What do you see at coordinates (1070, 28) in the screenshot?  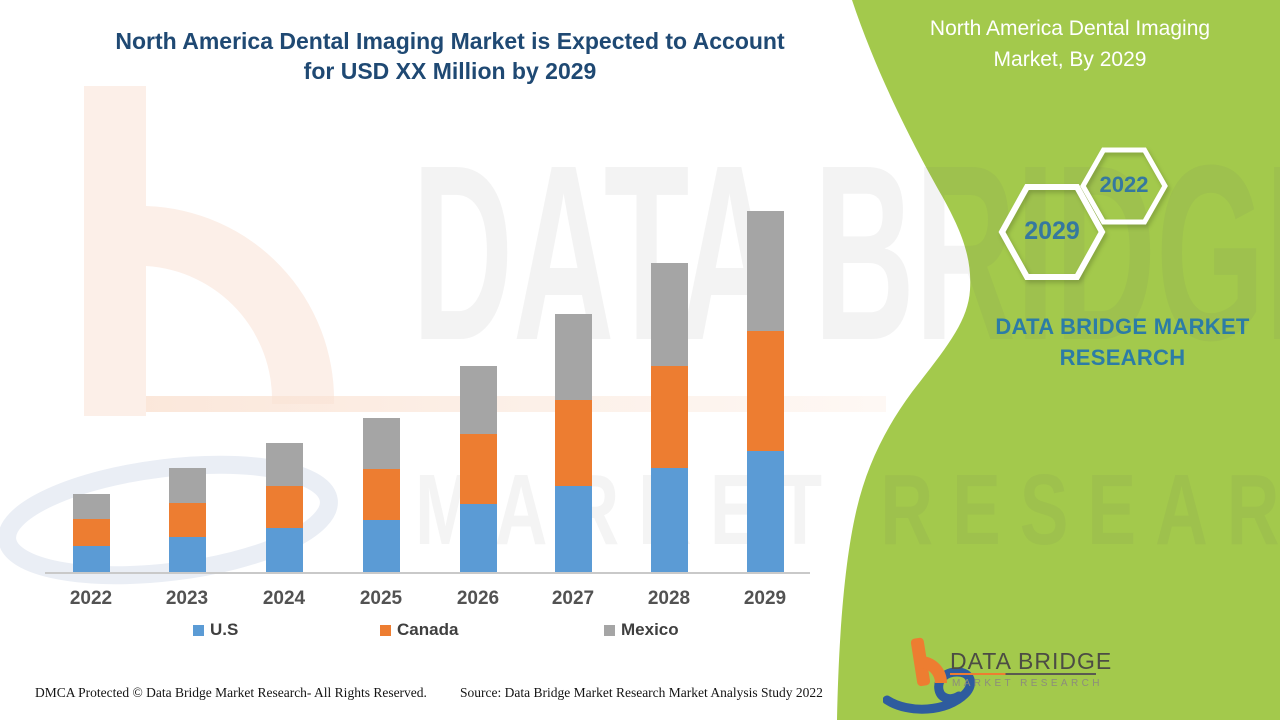 I see `side-panel-heading-line1: North America Dental Imaging` at bounding box center [1070, 28].